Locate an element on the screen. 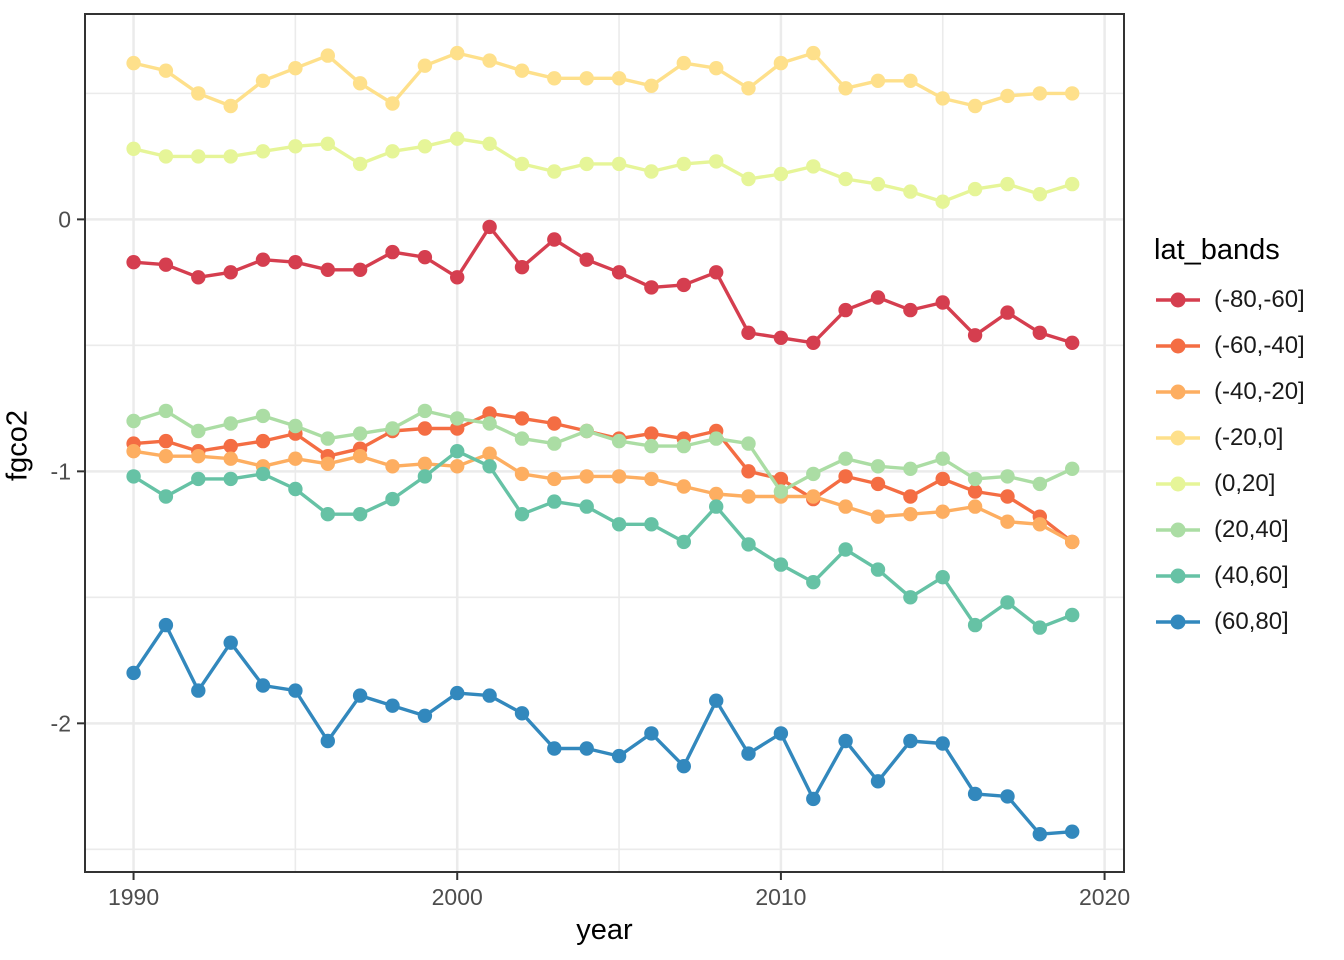 The height and width of the screenshot is (960, 1344). legend-label: (-60,-40] is located at coordinates (1259, 345).